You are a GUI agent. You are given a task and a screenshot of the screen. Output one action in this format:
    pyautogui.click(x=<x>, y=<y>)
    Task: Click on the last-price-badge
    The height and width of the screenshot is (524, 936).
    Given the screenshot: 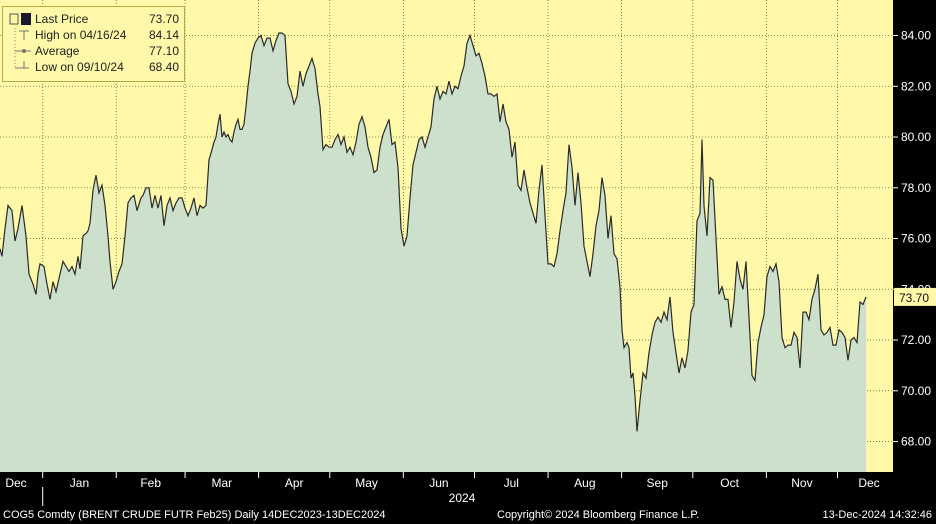 What is the action you would take?
    pyautogui.click(x=915, y=296)
    